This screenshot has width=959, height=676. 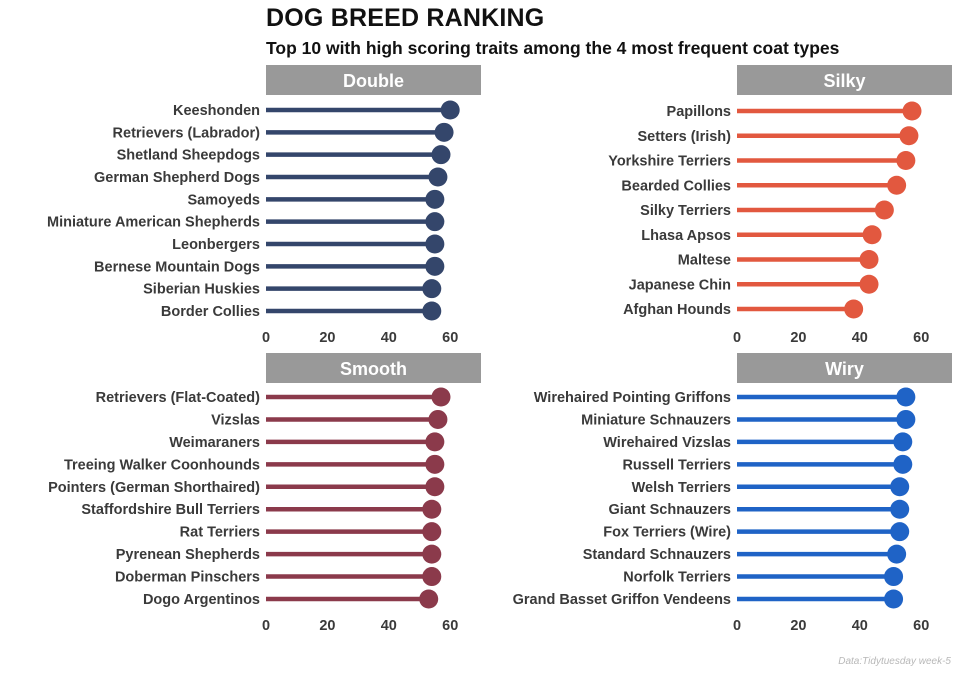 What do you see at coordinates (685, 211) in the screenshot?
I see `category-label: Silky Terriers` at bounding box center [685, 211].